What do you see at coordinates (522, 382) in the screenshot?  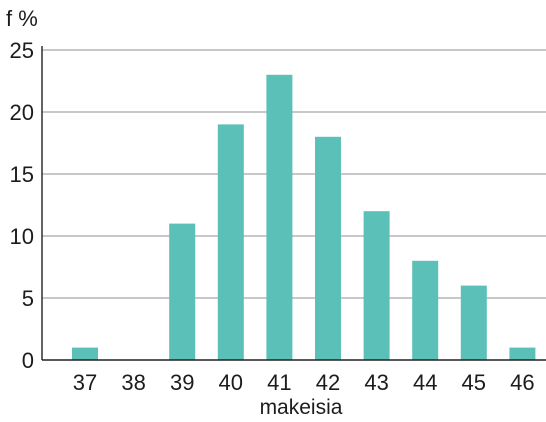 I see `x-tick-label: 46` at bounding box center [522, 382].